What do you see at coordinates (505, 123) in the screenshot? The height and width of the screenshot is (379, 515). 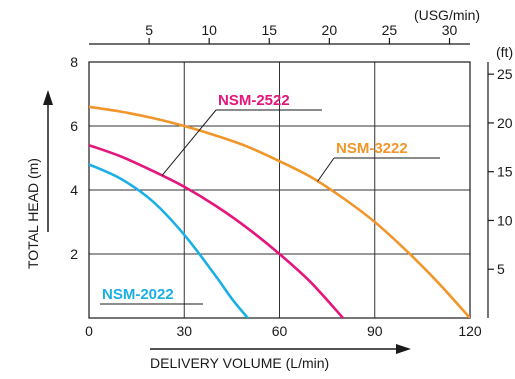 I see `right-axis-tick-label: 20` at bounding box center [505, 123].